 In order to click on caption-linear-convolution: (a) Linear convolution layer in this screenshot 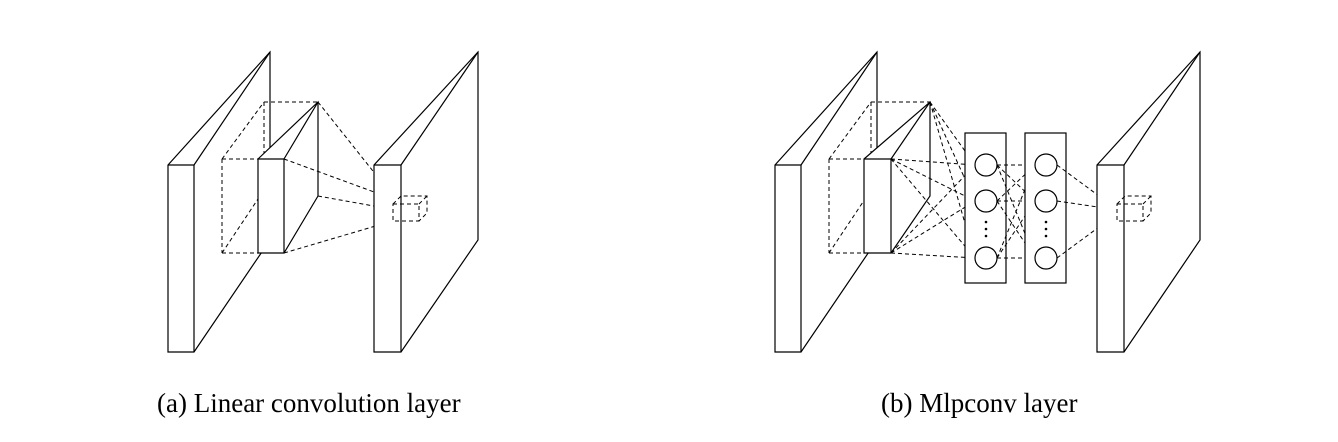, I will do `click(309, 403)`.